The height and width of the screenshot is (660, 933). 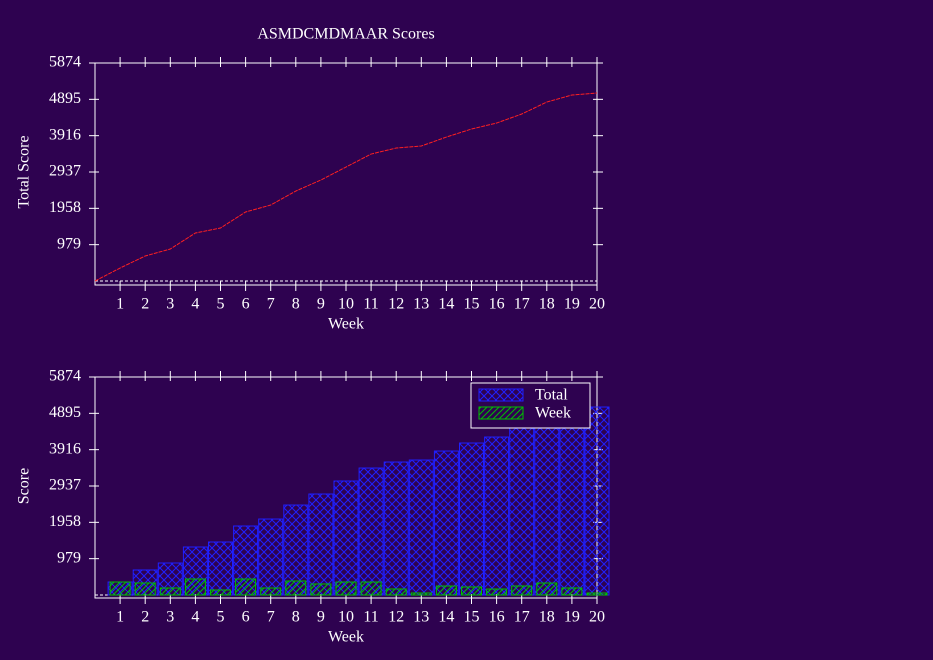 What do you see at coordinates (551, 395) in the screenshot?
I see `legend-label: Total` at bounding box center [551, 395].